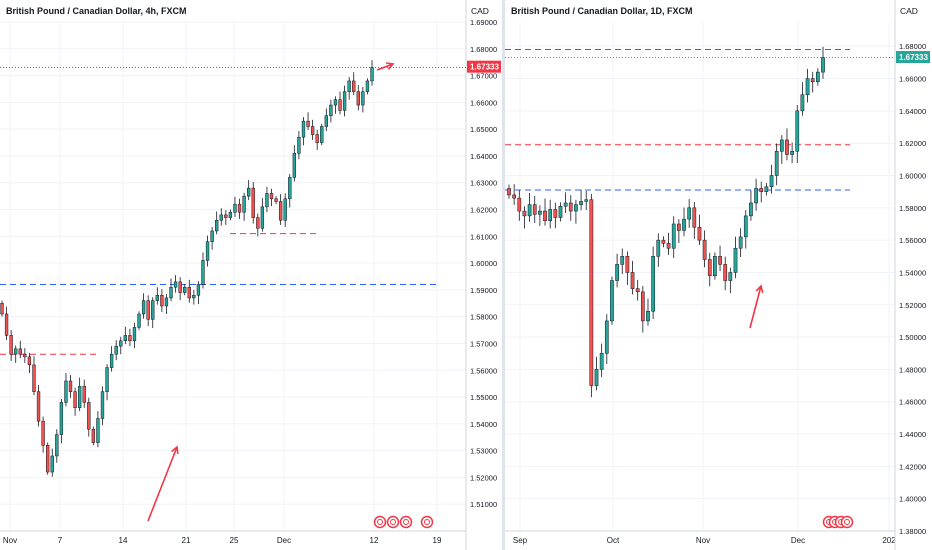 The image size is (932, 550). I want to click on panel-divider, so click(503, 275).